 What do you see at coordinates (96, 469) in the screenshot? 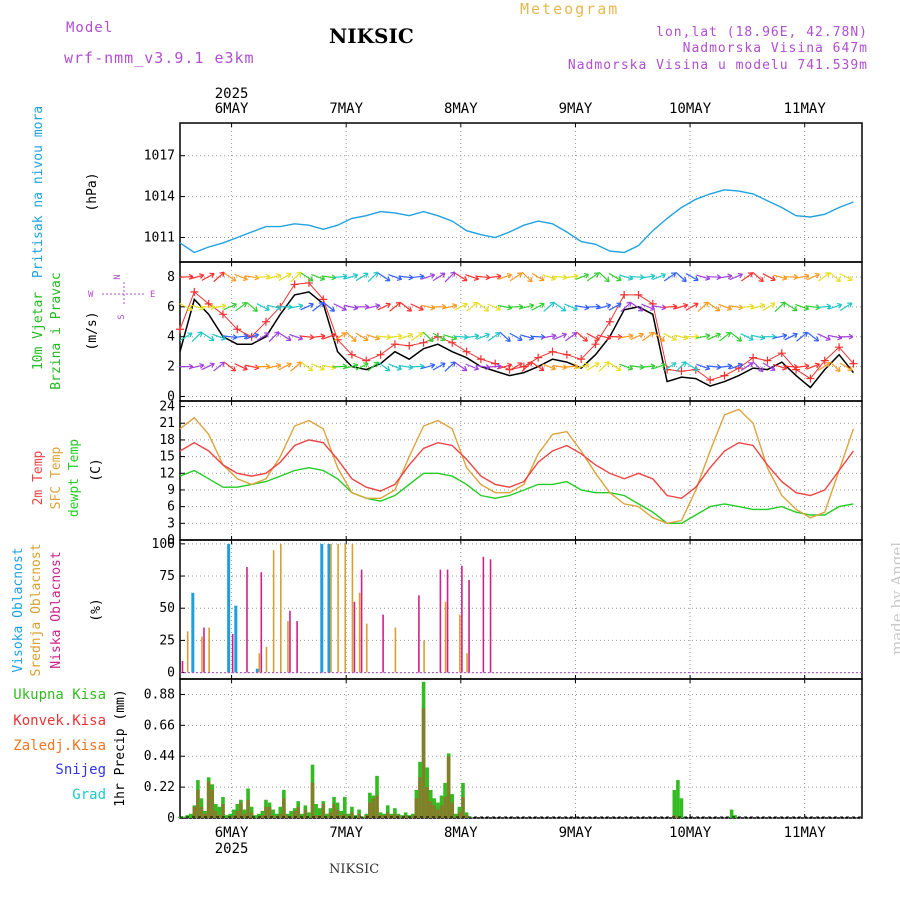
I see `temp-unit: (C)` at bounding box center [96, 469].